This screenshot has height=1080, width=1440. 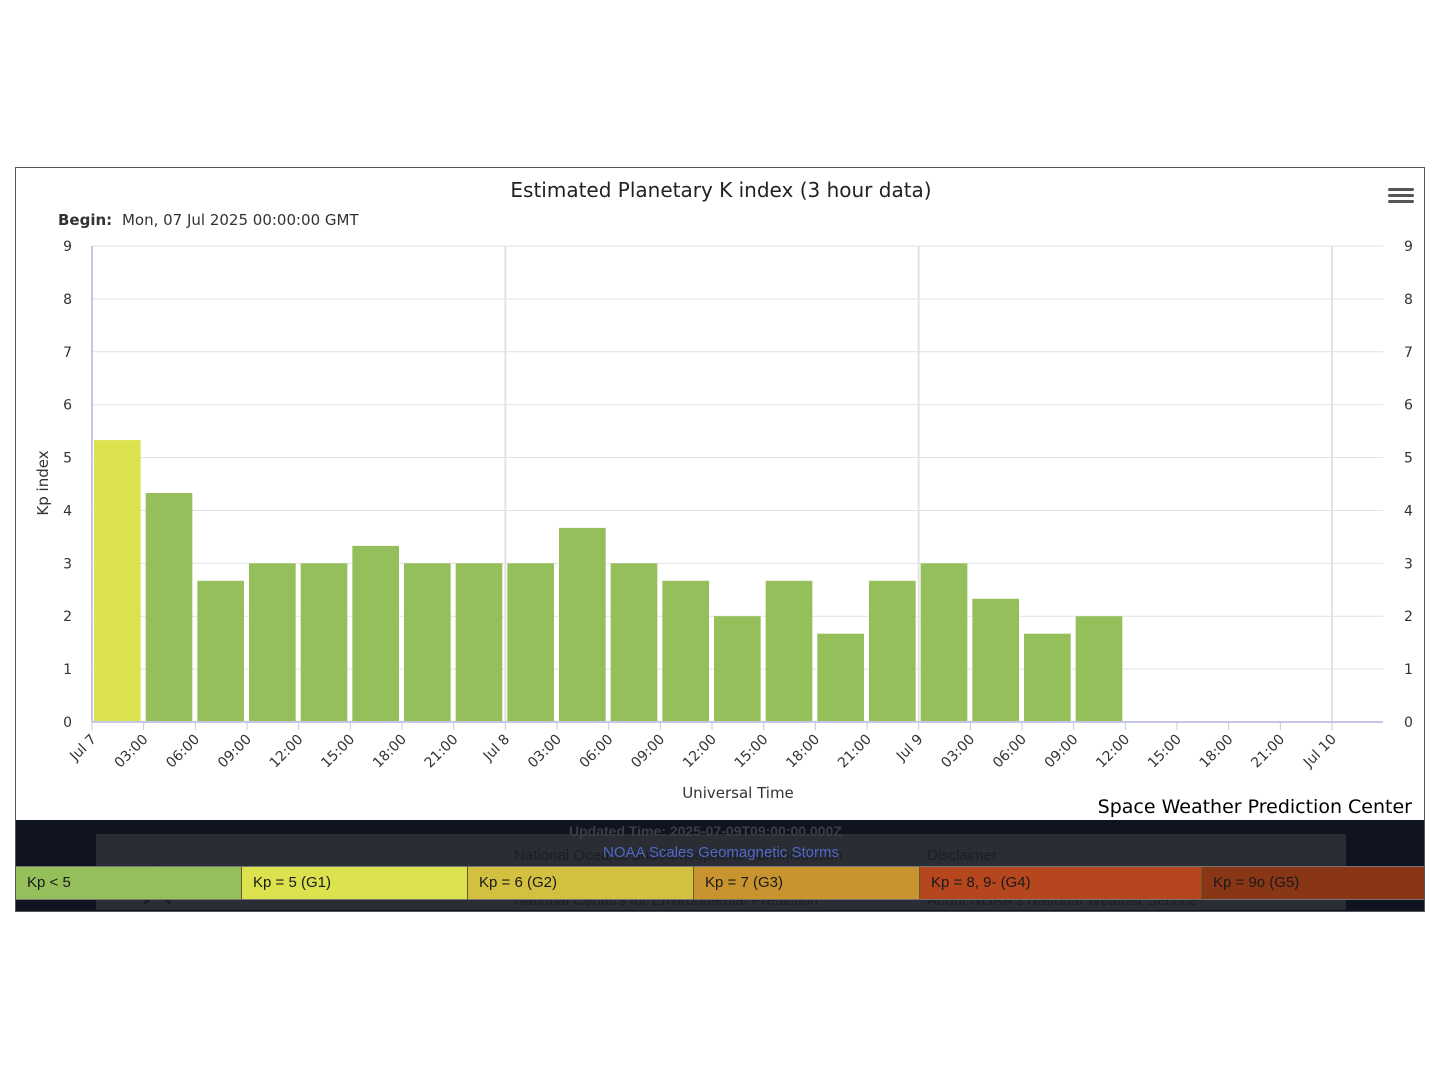 What do you see at coordinates (1313, 883) in the screenshot?
I see `scale-kp-9o-g5: Kp = 9o (G5)` at bounding box center [1313, 883].